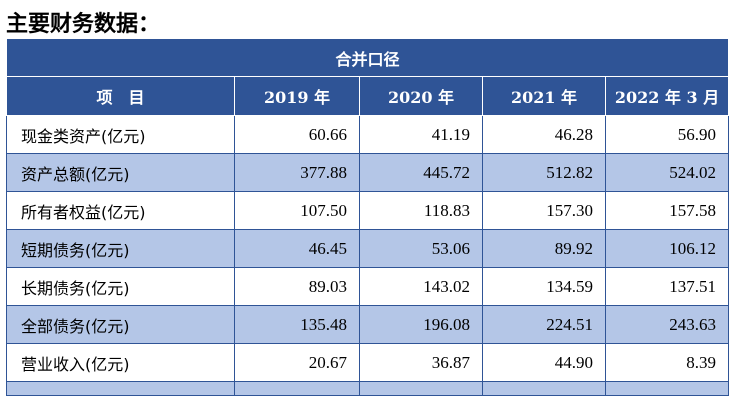 Image resolution: width=736 pixels, height=400 pixels. I want to click on row-label: 现金类资产(亿元), so click(120, 134).